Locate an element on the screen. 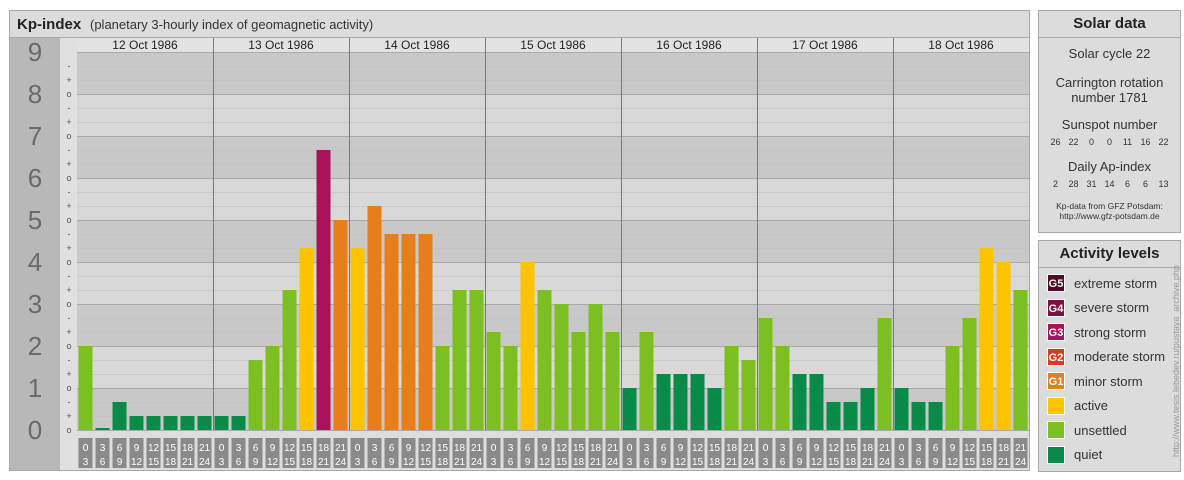  day-label-strip is located at coordinates (553, 45).